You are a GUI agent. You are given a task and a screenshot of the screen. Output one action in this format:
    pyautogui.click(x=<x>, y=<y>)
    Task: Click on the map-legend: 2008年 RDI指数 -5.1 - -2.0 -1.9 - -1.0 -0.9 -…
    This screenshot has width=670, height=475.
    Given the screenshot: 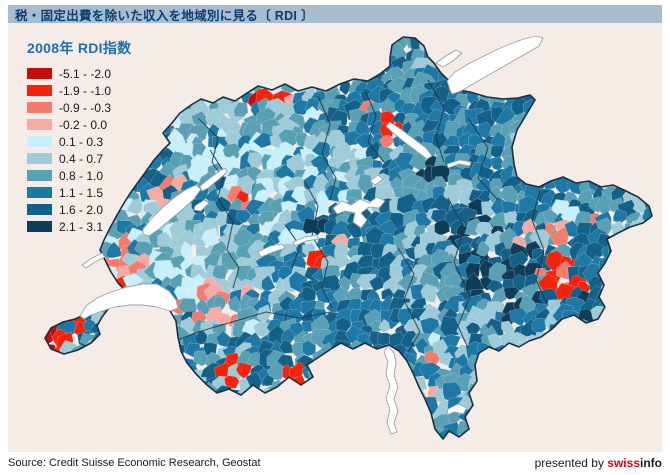 What is the action you would take?
    pyautogui.click(x=79, y=136)
    